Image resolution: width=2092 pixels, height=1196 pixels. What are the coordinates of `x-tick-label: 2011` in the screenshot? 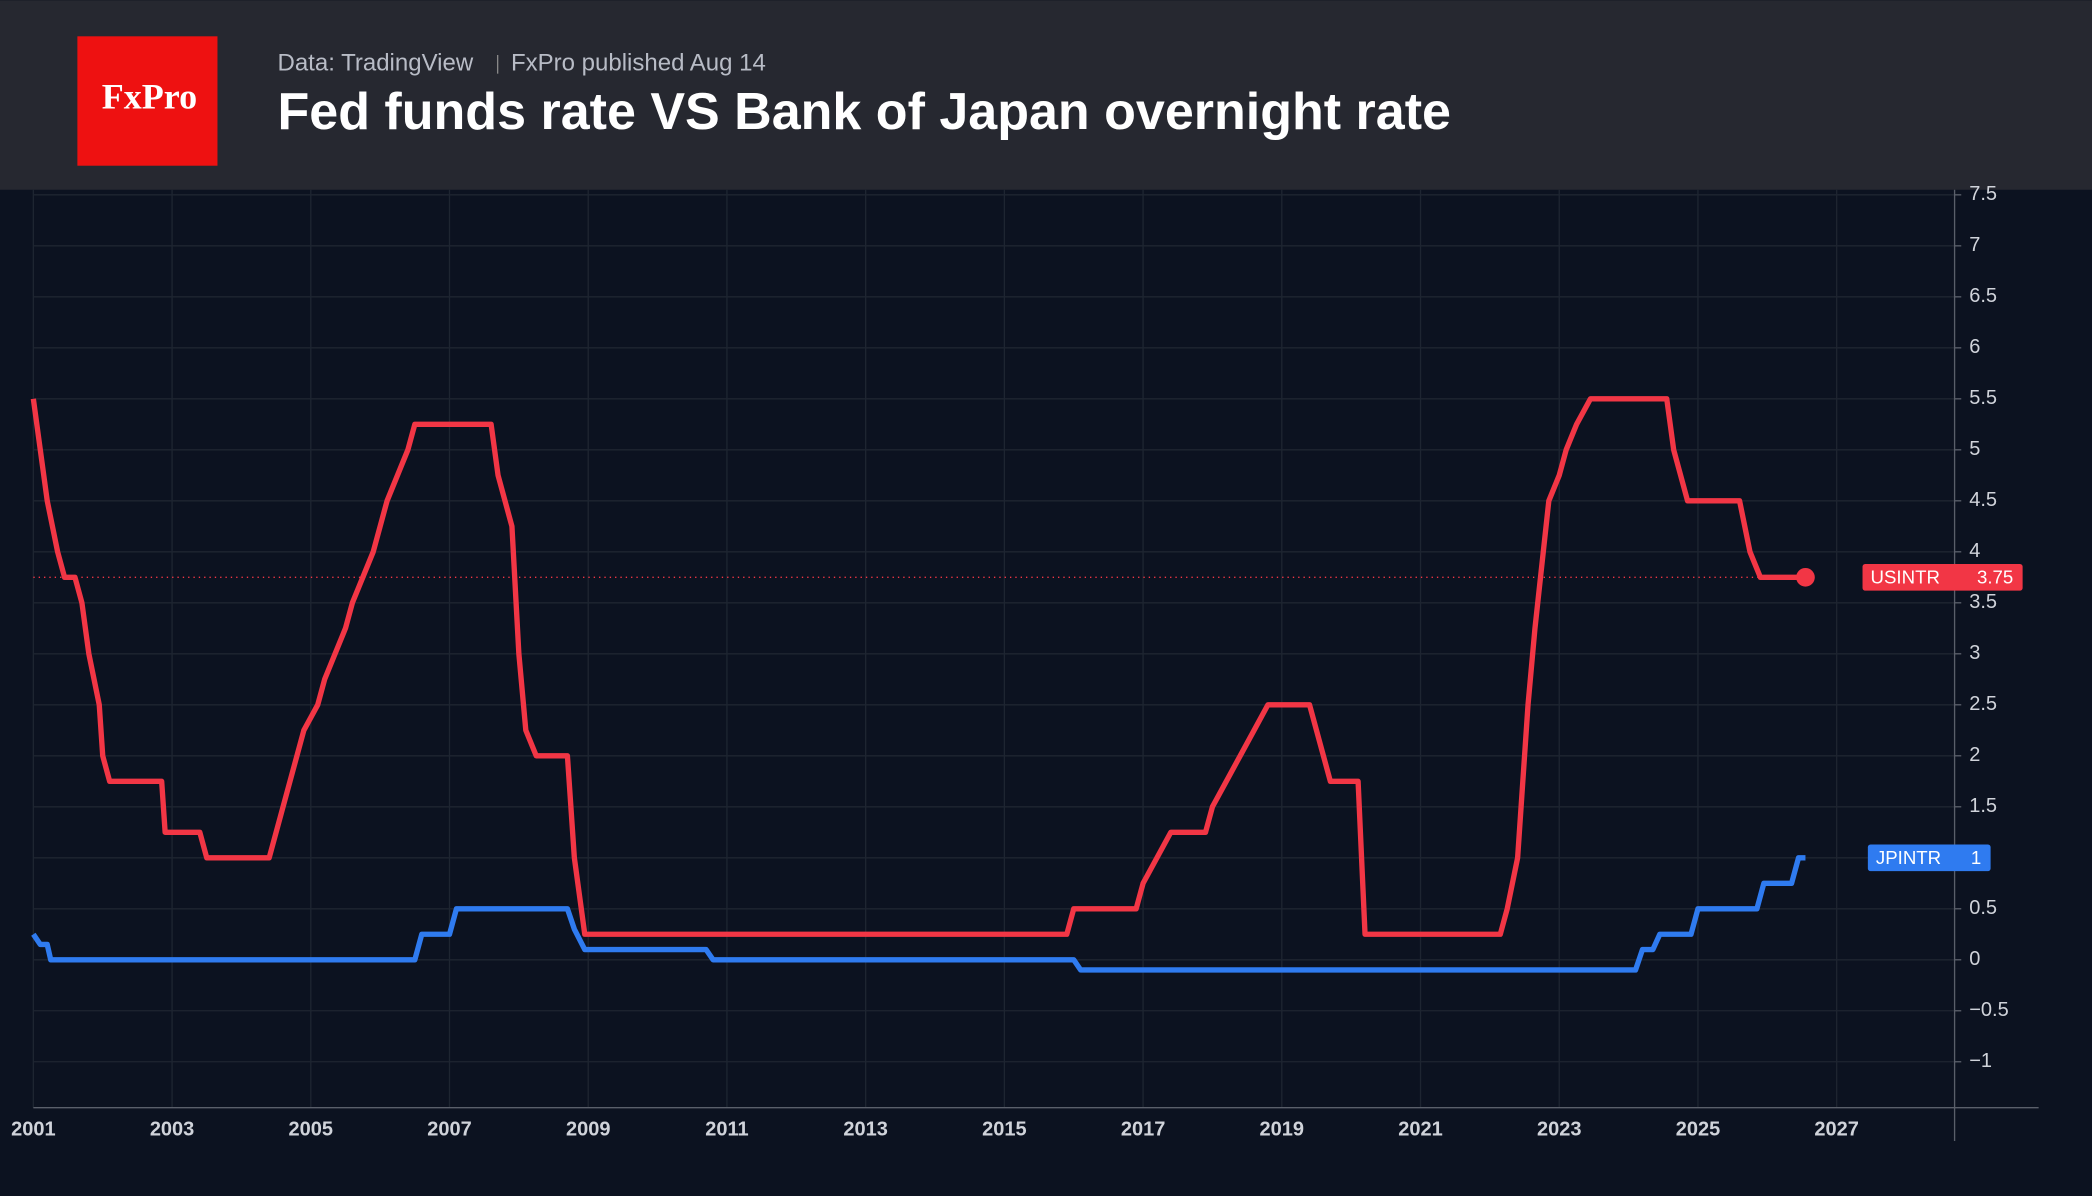 It's located at (726, 1130).